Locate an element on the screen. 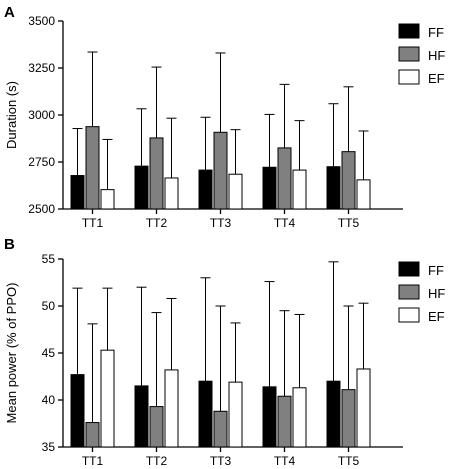 This screenshot has width=454, height=469. y-tick-label: 2500 is located at coordinates (41, 209).